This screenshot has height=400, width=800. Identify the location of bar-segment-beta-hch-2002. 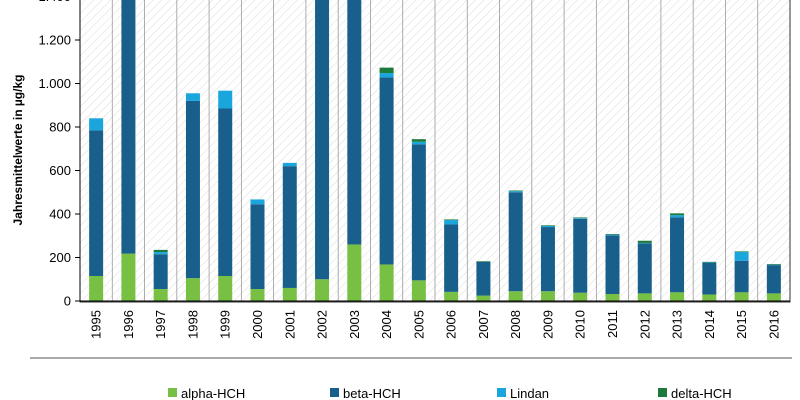
(322, 140).